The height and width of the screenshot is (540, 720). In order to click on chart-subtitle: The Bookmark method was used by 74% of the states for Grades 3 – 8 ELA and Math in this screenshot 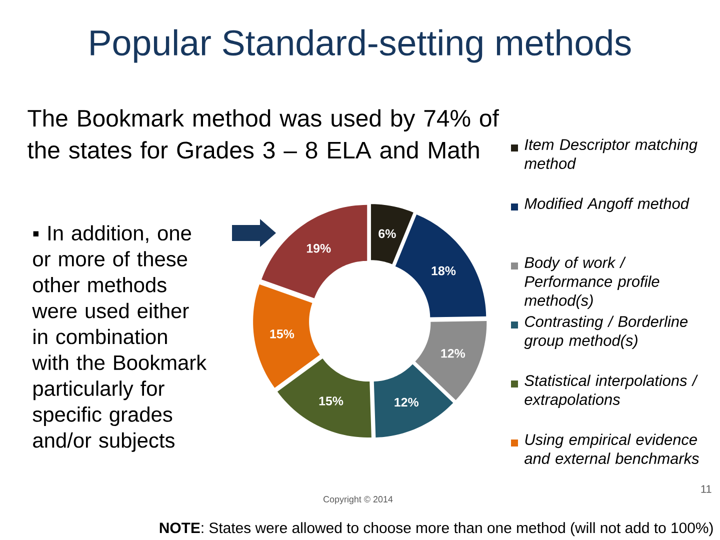, I will do `click(263, 134)`.